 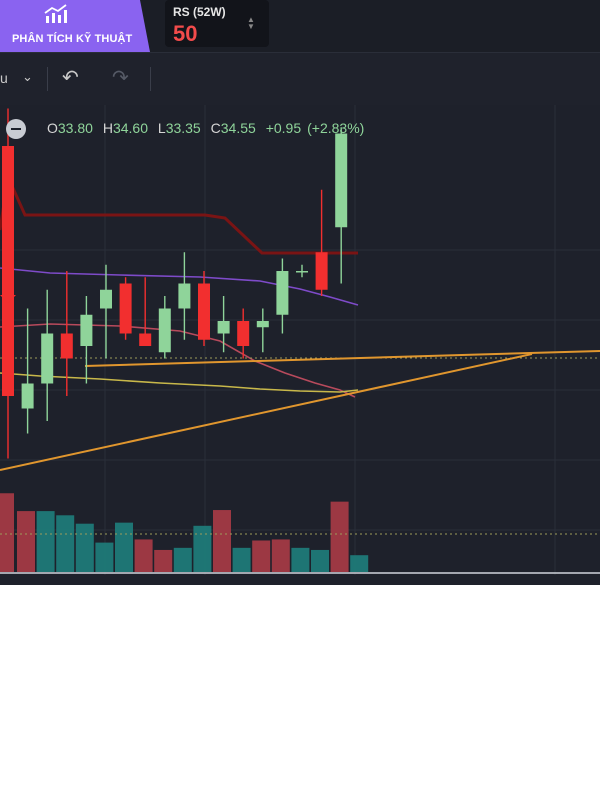 What do you see at coordinates (300, 79) in the screenshot?
I see `chart-toolbar: u ⌄ ↶ ↷` at bounding box center [300, 79].